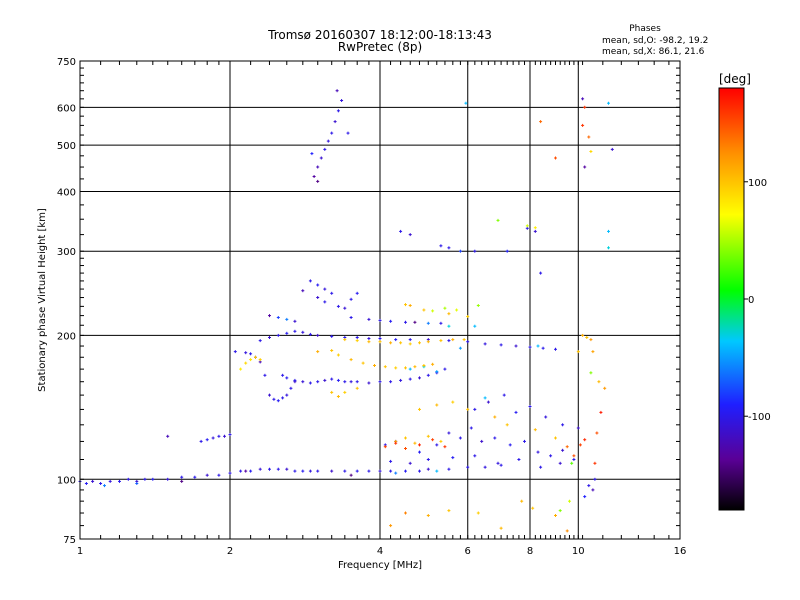  What do you see at coordinates (69, 540) in the screenshot?
I see `y-tick-label: 75` at bounding box center [69, 540].